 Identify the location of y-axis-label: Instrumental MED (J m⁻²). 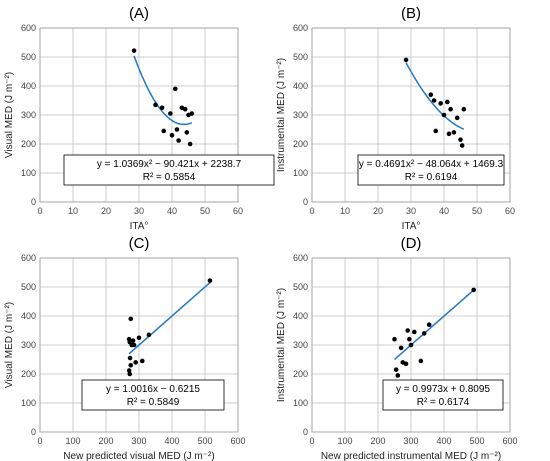
(281, 345).